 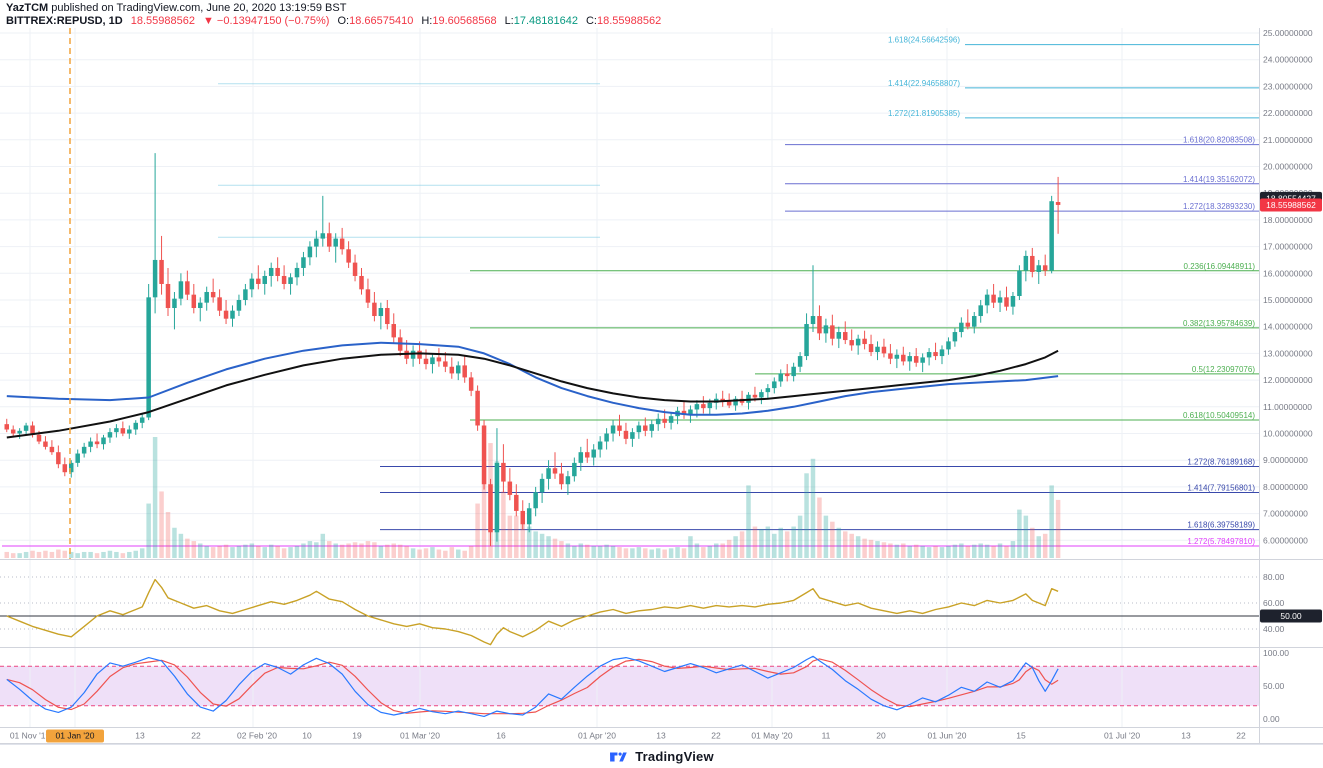 I want to click on stoch-band, so click(x=629, y=686).